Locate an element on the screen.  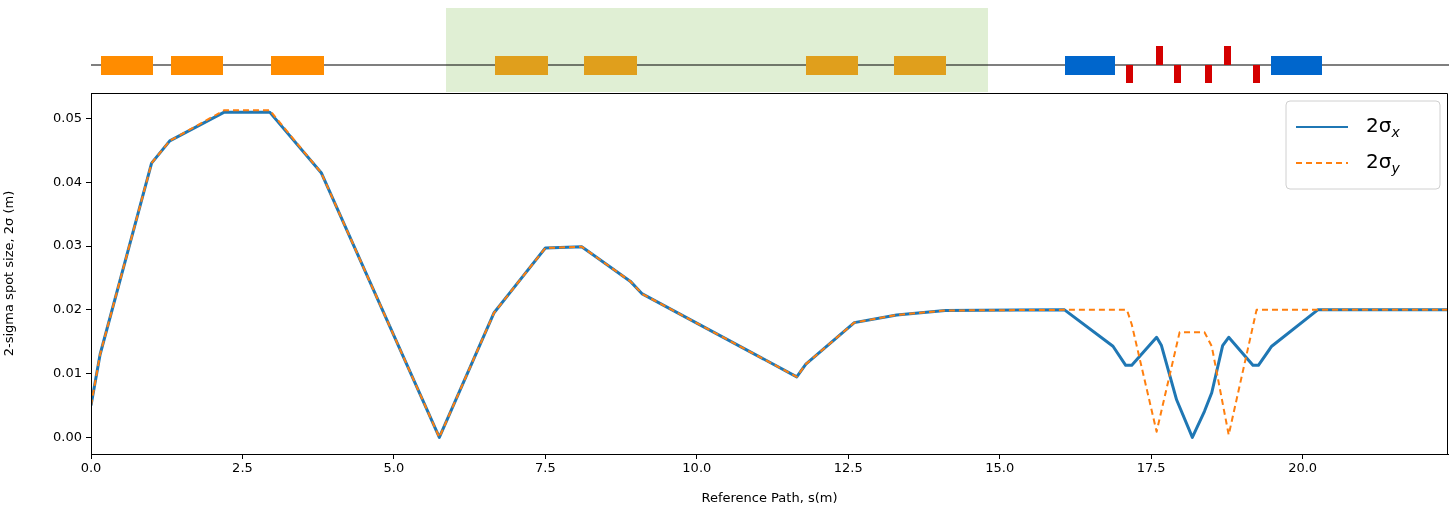
x-axis-title: Reference Path, s(m) is located at coordinates (769, 497).